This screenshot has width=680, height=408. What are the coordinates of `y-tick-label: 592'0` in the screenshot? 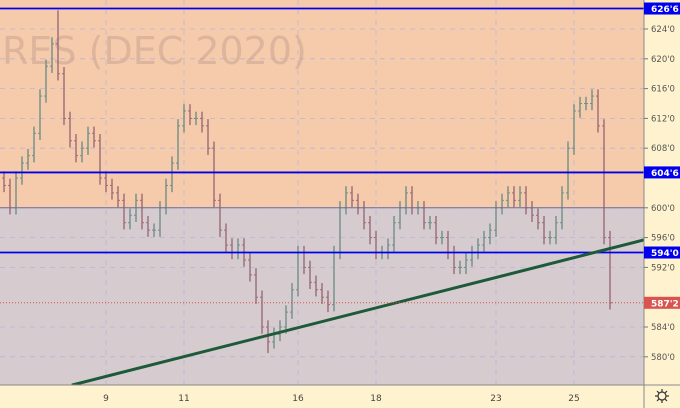 It's located at (663, 268).